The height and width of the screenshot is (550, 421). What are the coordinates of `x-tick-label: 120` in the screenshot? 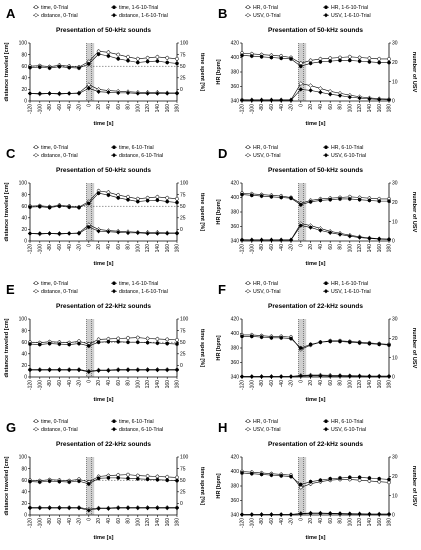 It's located at (360, 248).